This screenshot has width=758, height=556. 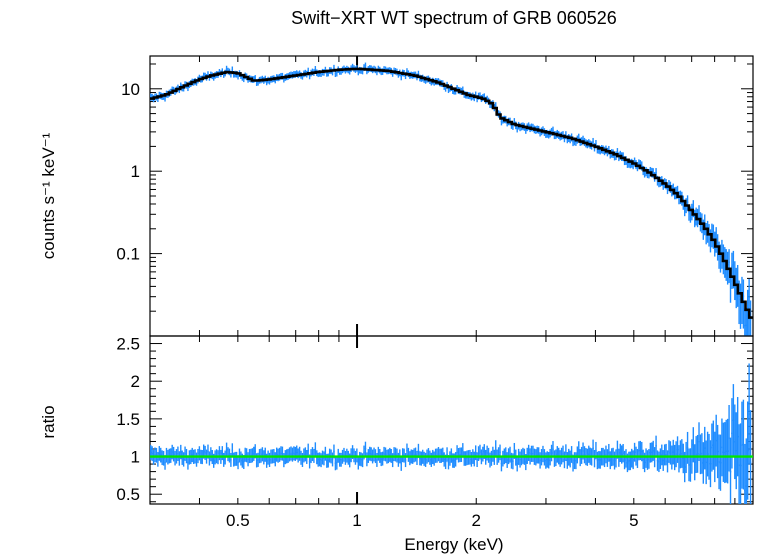 I want to click on x-tick-label: 0.5, so click(x=238, y=520).